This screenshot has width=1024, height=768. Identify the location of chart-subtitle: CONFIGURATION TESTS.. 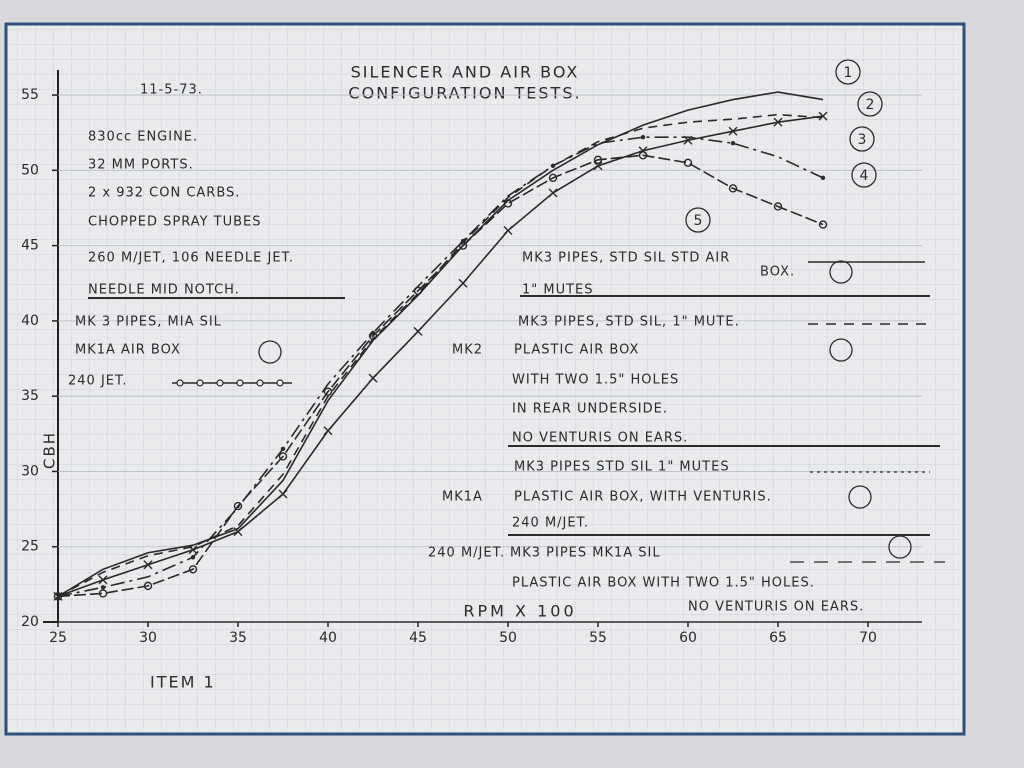
(464, 93).